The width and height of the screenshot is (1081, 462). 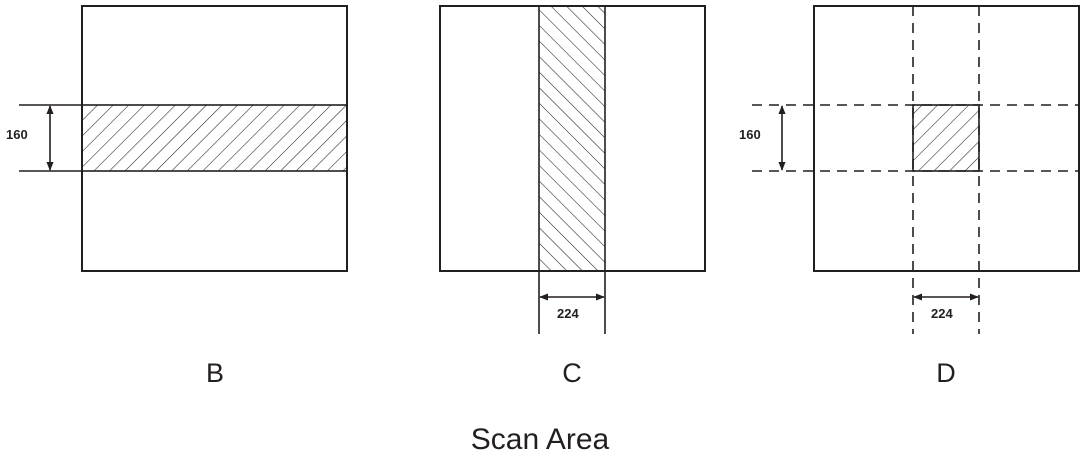 I want to click on panel-c-label: C, so click(x=572, y=373).